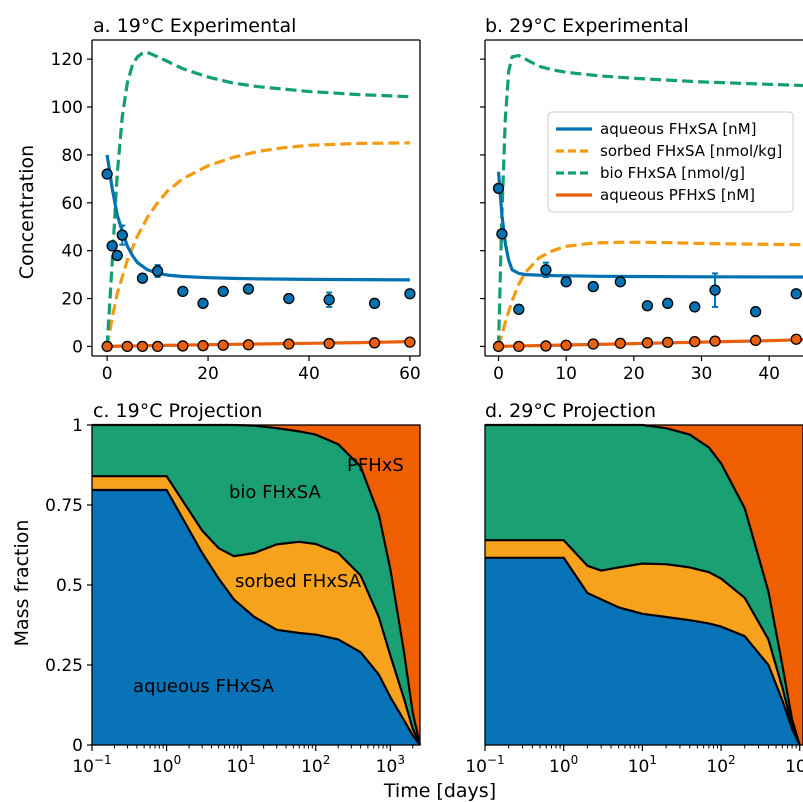  What do you see at coordinates (375, 465) in the screenshot?
I see `region-label-pfhxs: PFHxS` at bounding box center [375, 465].